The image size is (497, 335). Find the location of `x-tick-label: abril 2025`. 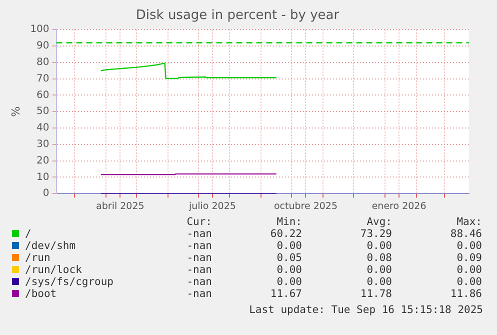

x-tick-label: abril 2025 is located at coordinates (120, 206).